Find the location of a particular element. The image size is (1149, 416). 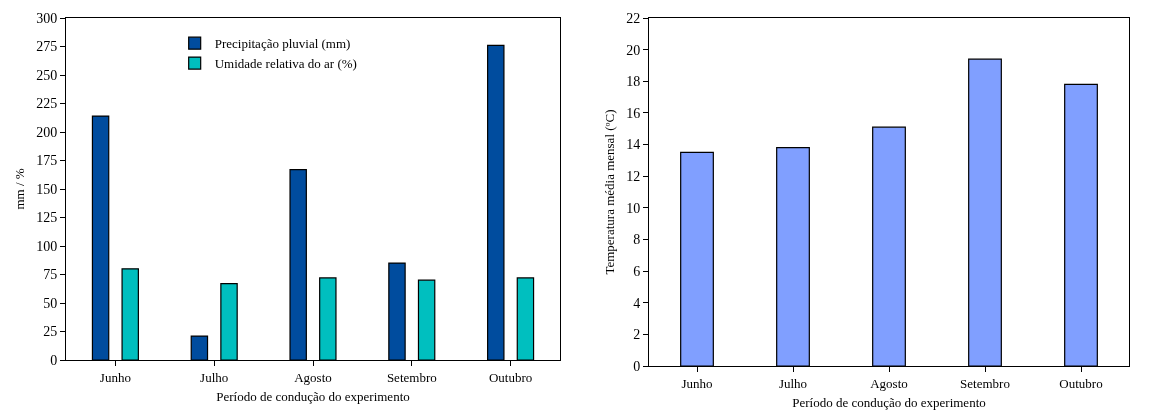

y-tick-label: 25 is located at coordinates (50, 332).